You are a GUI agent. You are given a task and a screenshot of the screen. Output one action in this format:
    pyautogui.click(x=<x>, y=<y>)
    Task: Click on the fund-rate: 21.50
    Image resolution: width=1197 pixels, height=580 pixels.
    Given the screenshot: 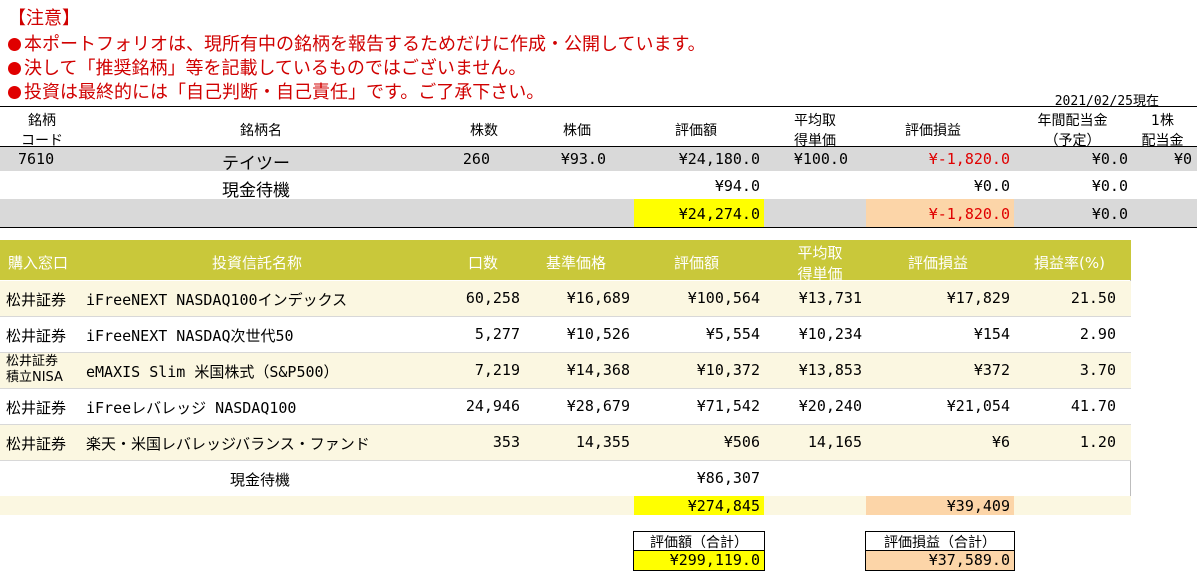 What is the action you would take?
    pyautogui.click(x=1093, y=298)
    